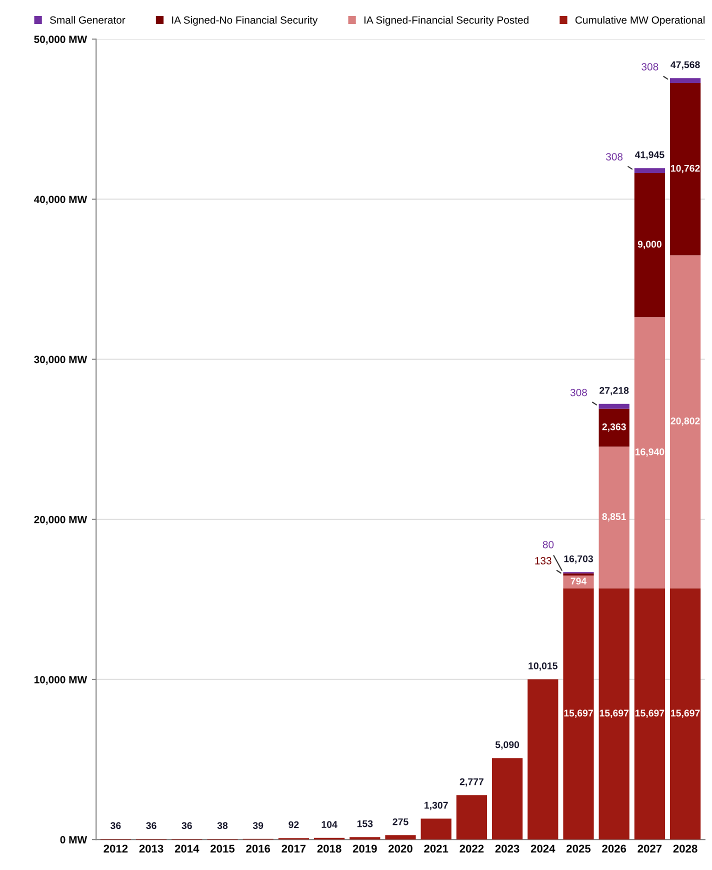 The width and height of the screenshot is (712, 870). I want to click on total-label: 10,015, so click(543, 666).